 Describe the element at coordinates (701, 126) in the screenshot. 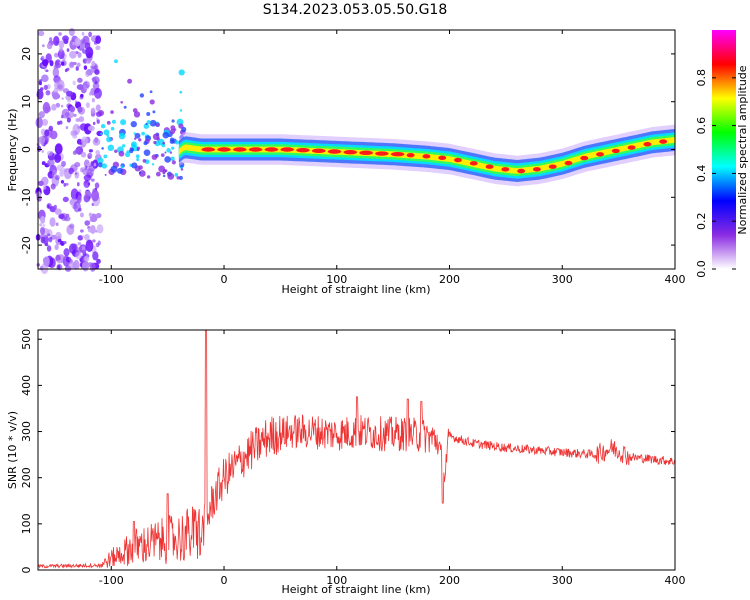

I see `colorbar-tick-label: 0.6` at that location.